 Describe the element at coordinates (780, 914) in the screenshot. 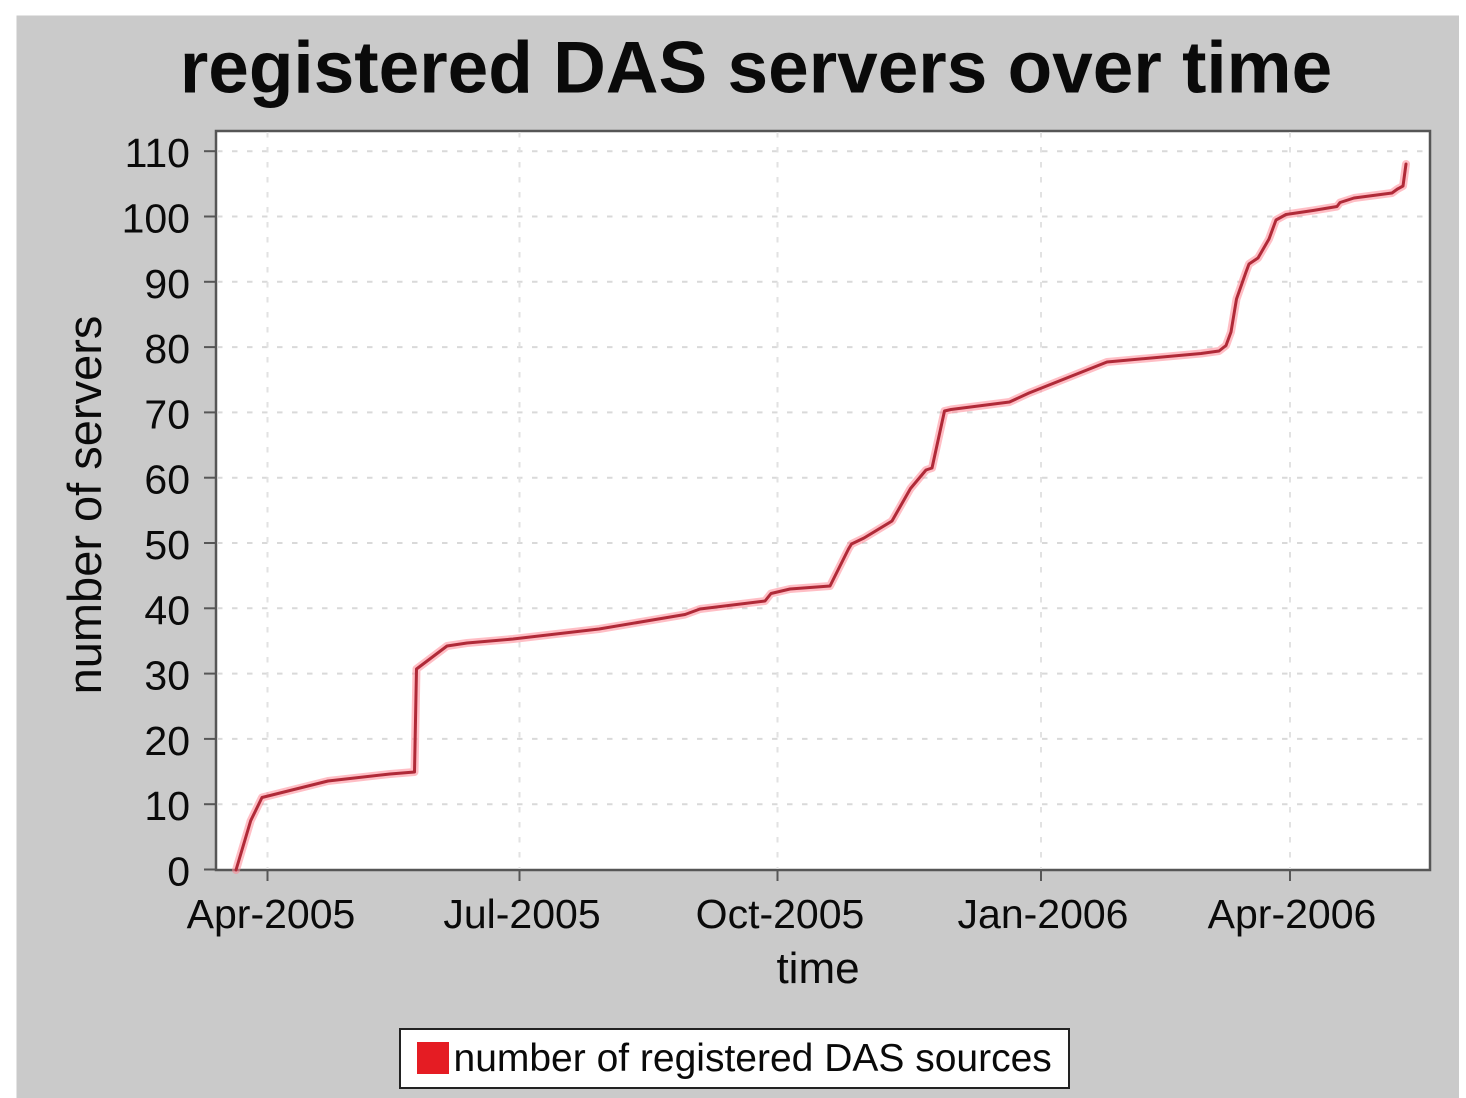

I see `svg-text: Oct-2005` at that location.